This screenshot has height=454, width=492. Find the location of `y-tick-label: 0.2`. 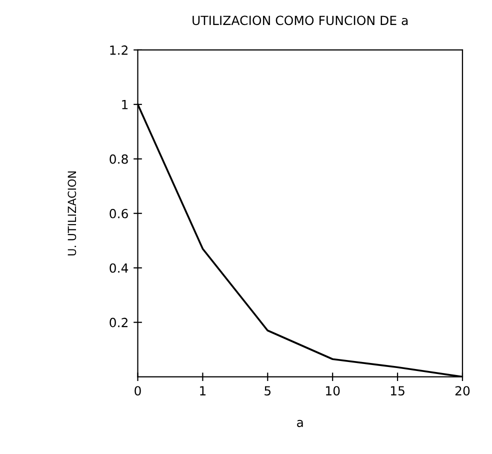

y-tick-label: 0.2 is located at coordinates (119, 323).